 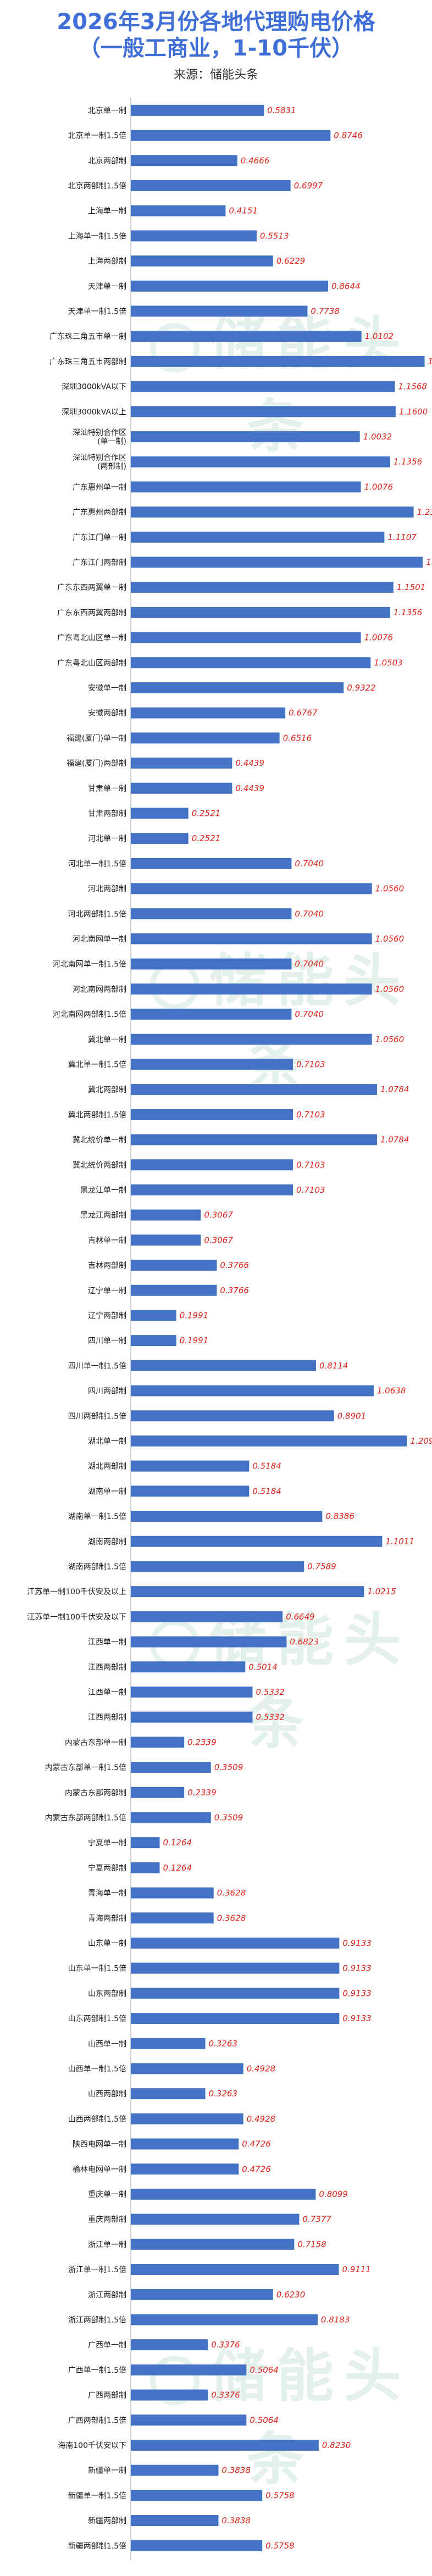 I want to click on value-label: 0.4666, so click(x=255, y=160).